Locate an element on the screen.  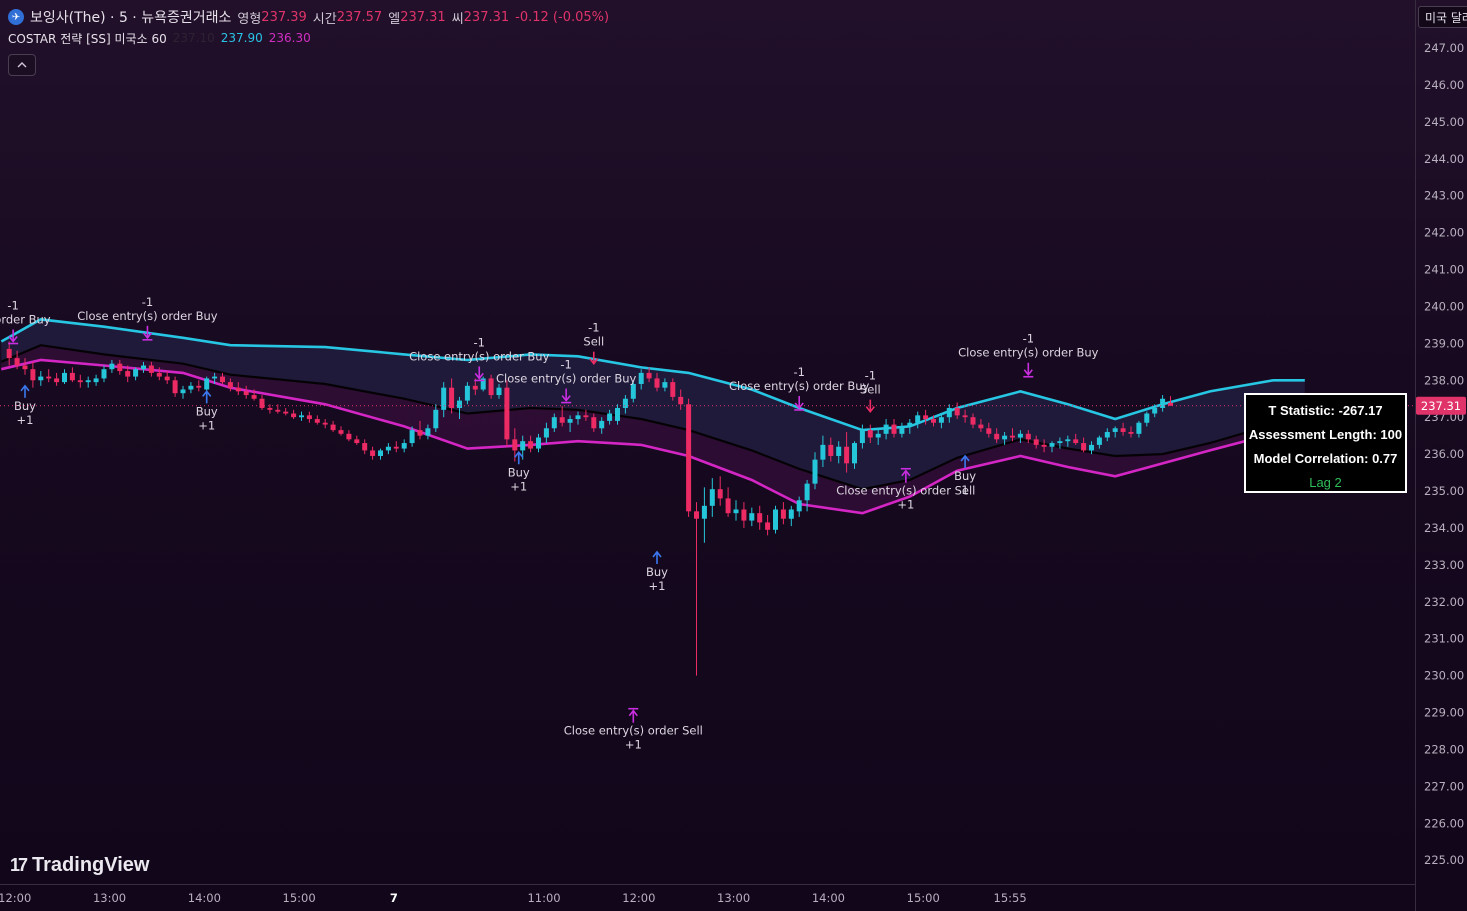
price-tick-label: 229.00 is located at coordinates (1444, 713).